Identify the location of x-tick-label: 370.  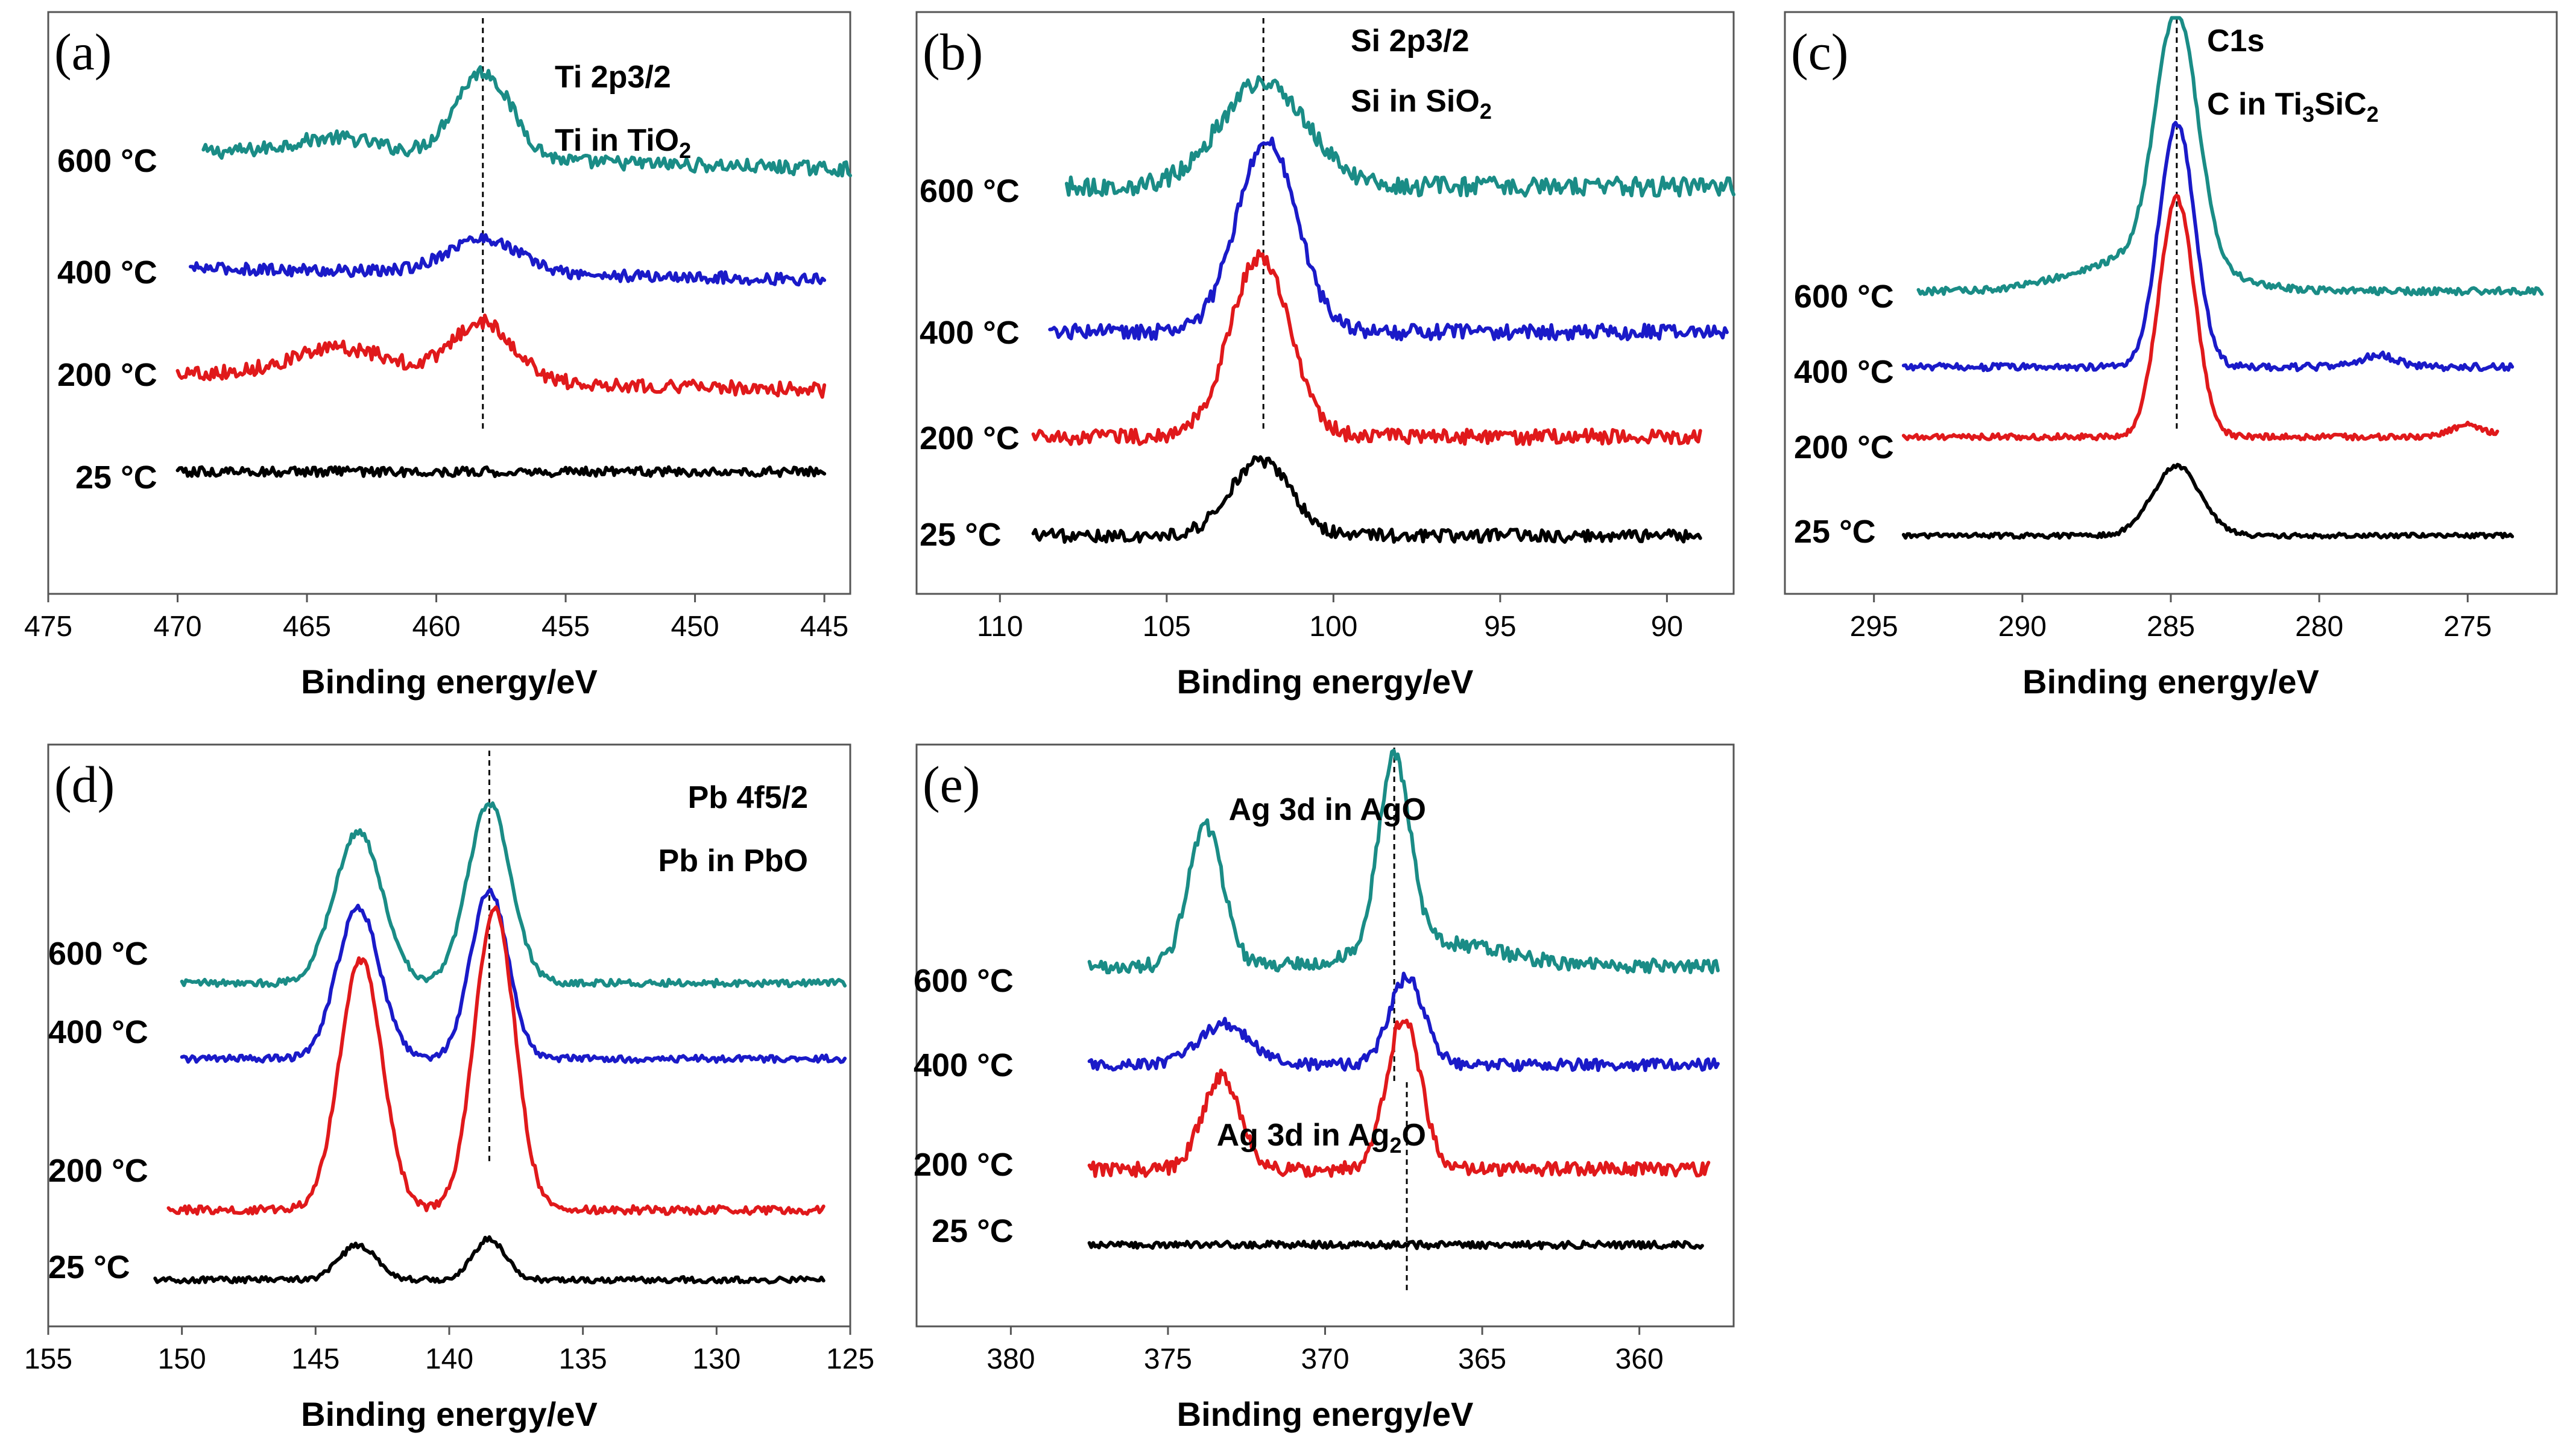
(1325, 1359).